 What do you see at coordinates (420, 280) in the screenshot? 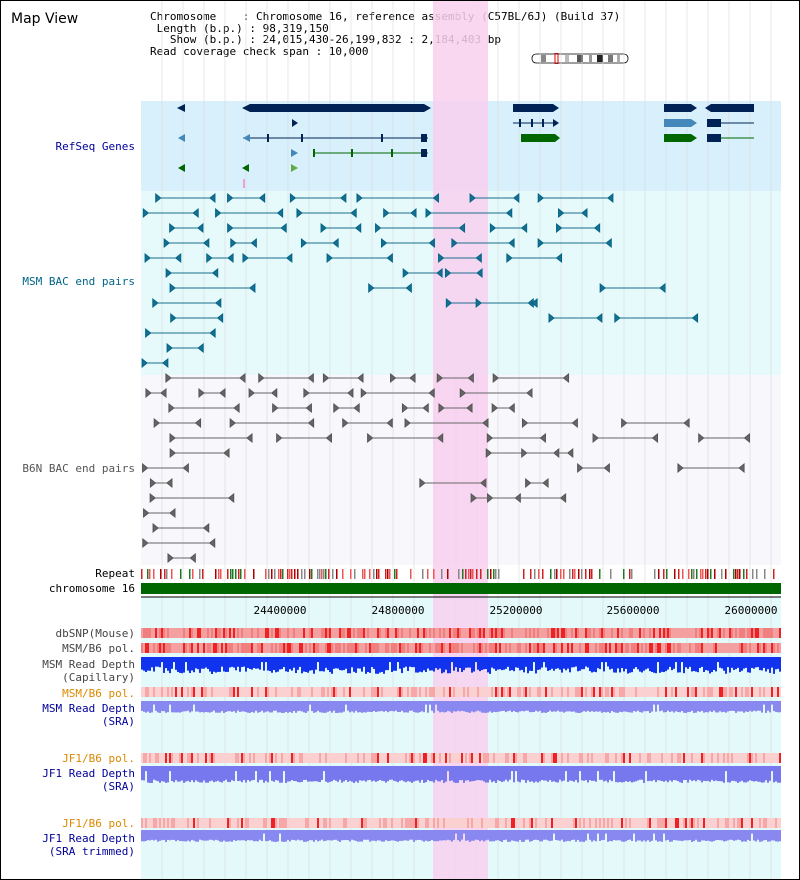
I see `msm-bac-pairs-track` at bounding box center [420, 280].